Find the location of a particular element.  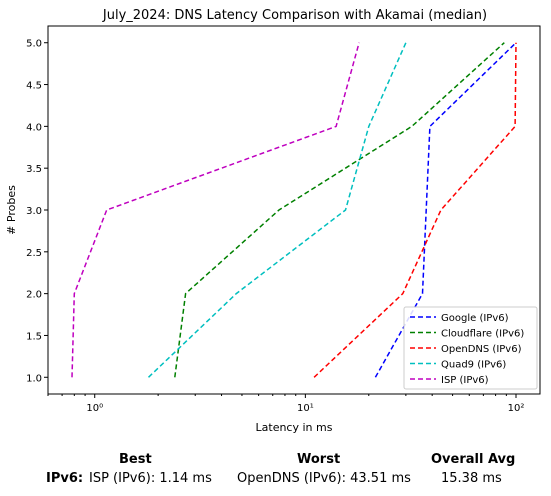

y-tick-label: 1.5 is located at coordinates (34, 336).